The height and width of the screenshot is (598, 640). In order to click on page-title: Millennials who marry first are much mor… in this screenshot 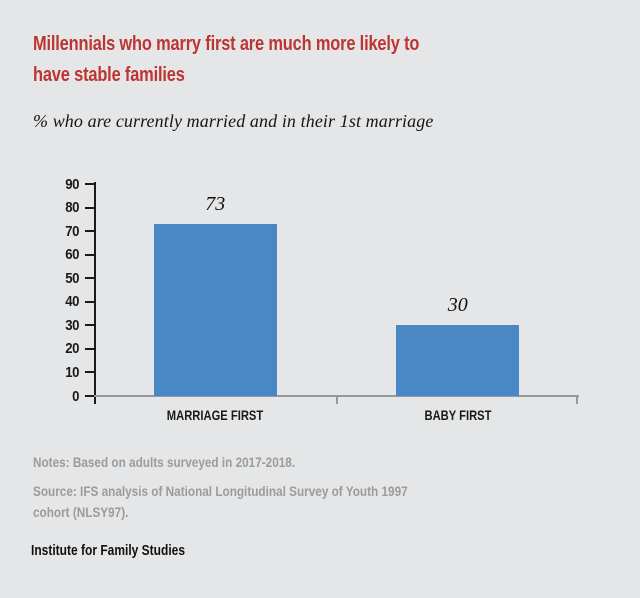, I will do `click(226, 60)`.